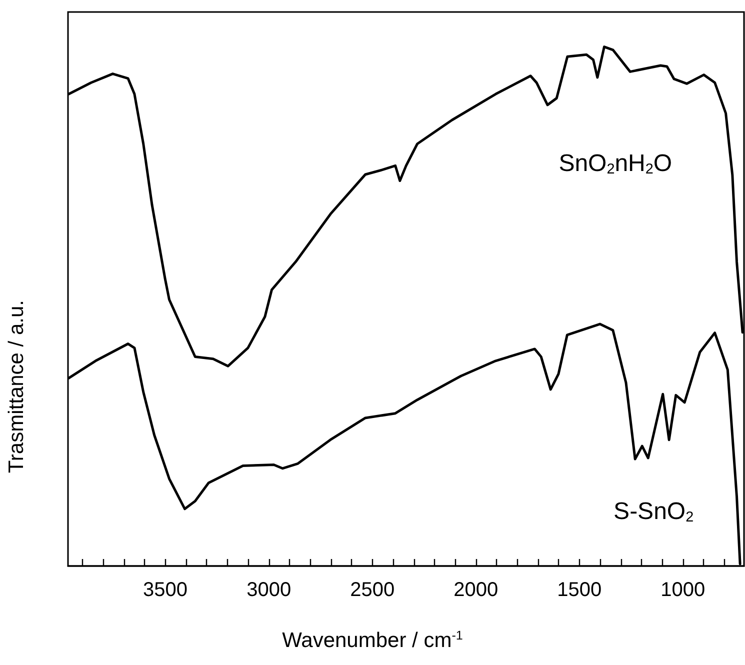  I want to click on x-tick-label: 3500, so click(165, 590).